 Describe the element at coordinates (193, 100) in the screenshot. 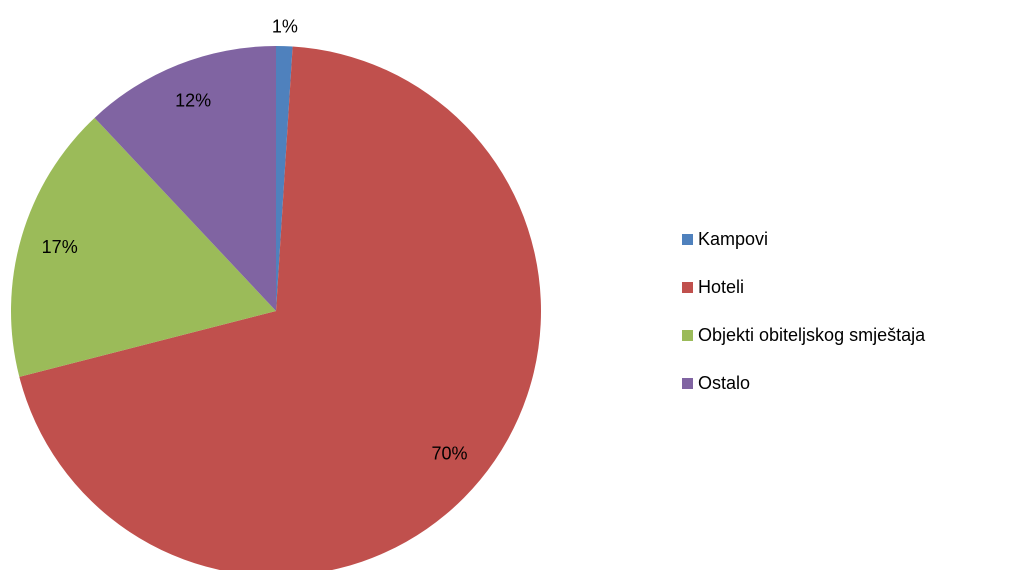

I see `data-label: 12%` at that location.